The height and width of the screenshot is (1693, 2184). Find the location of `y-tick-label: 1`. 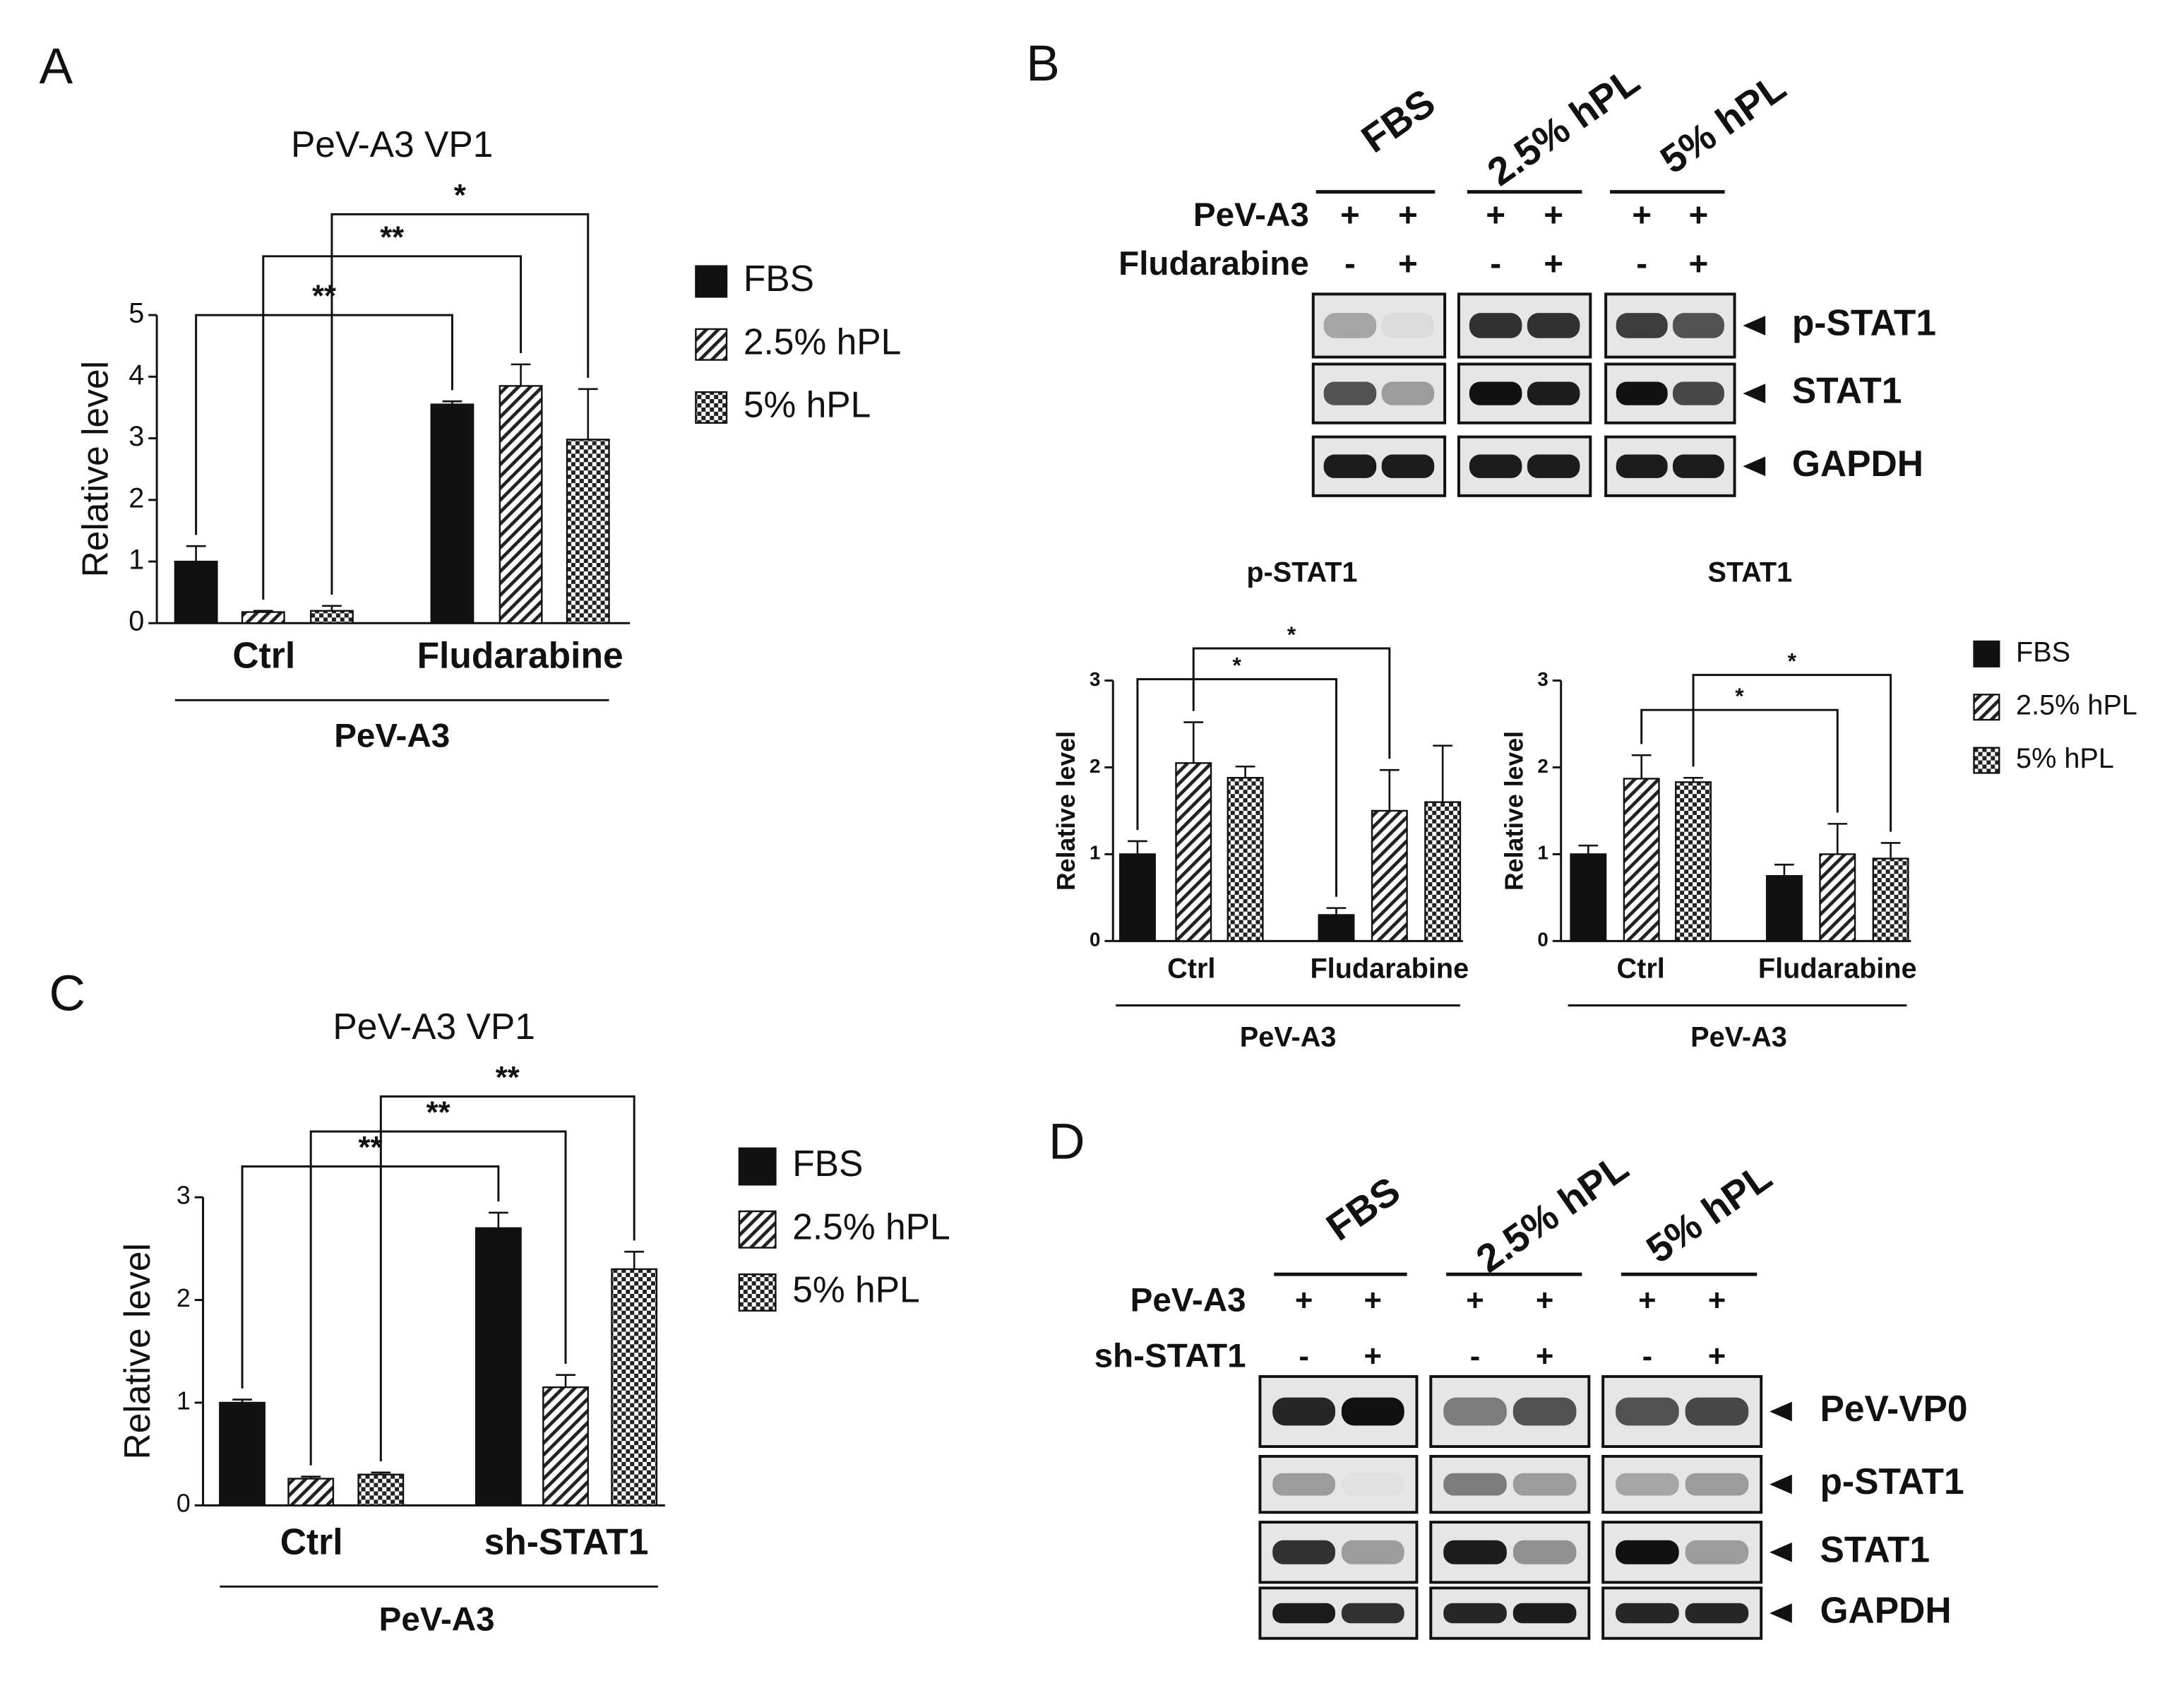

y-tick-label: 1 is located at coordinates (1542, 853).